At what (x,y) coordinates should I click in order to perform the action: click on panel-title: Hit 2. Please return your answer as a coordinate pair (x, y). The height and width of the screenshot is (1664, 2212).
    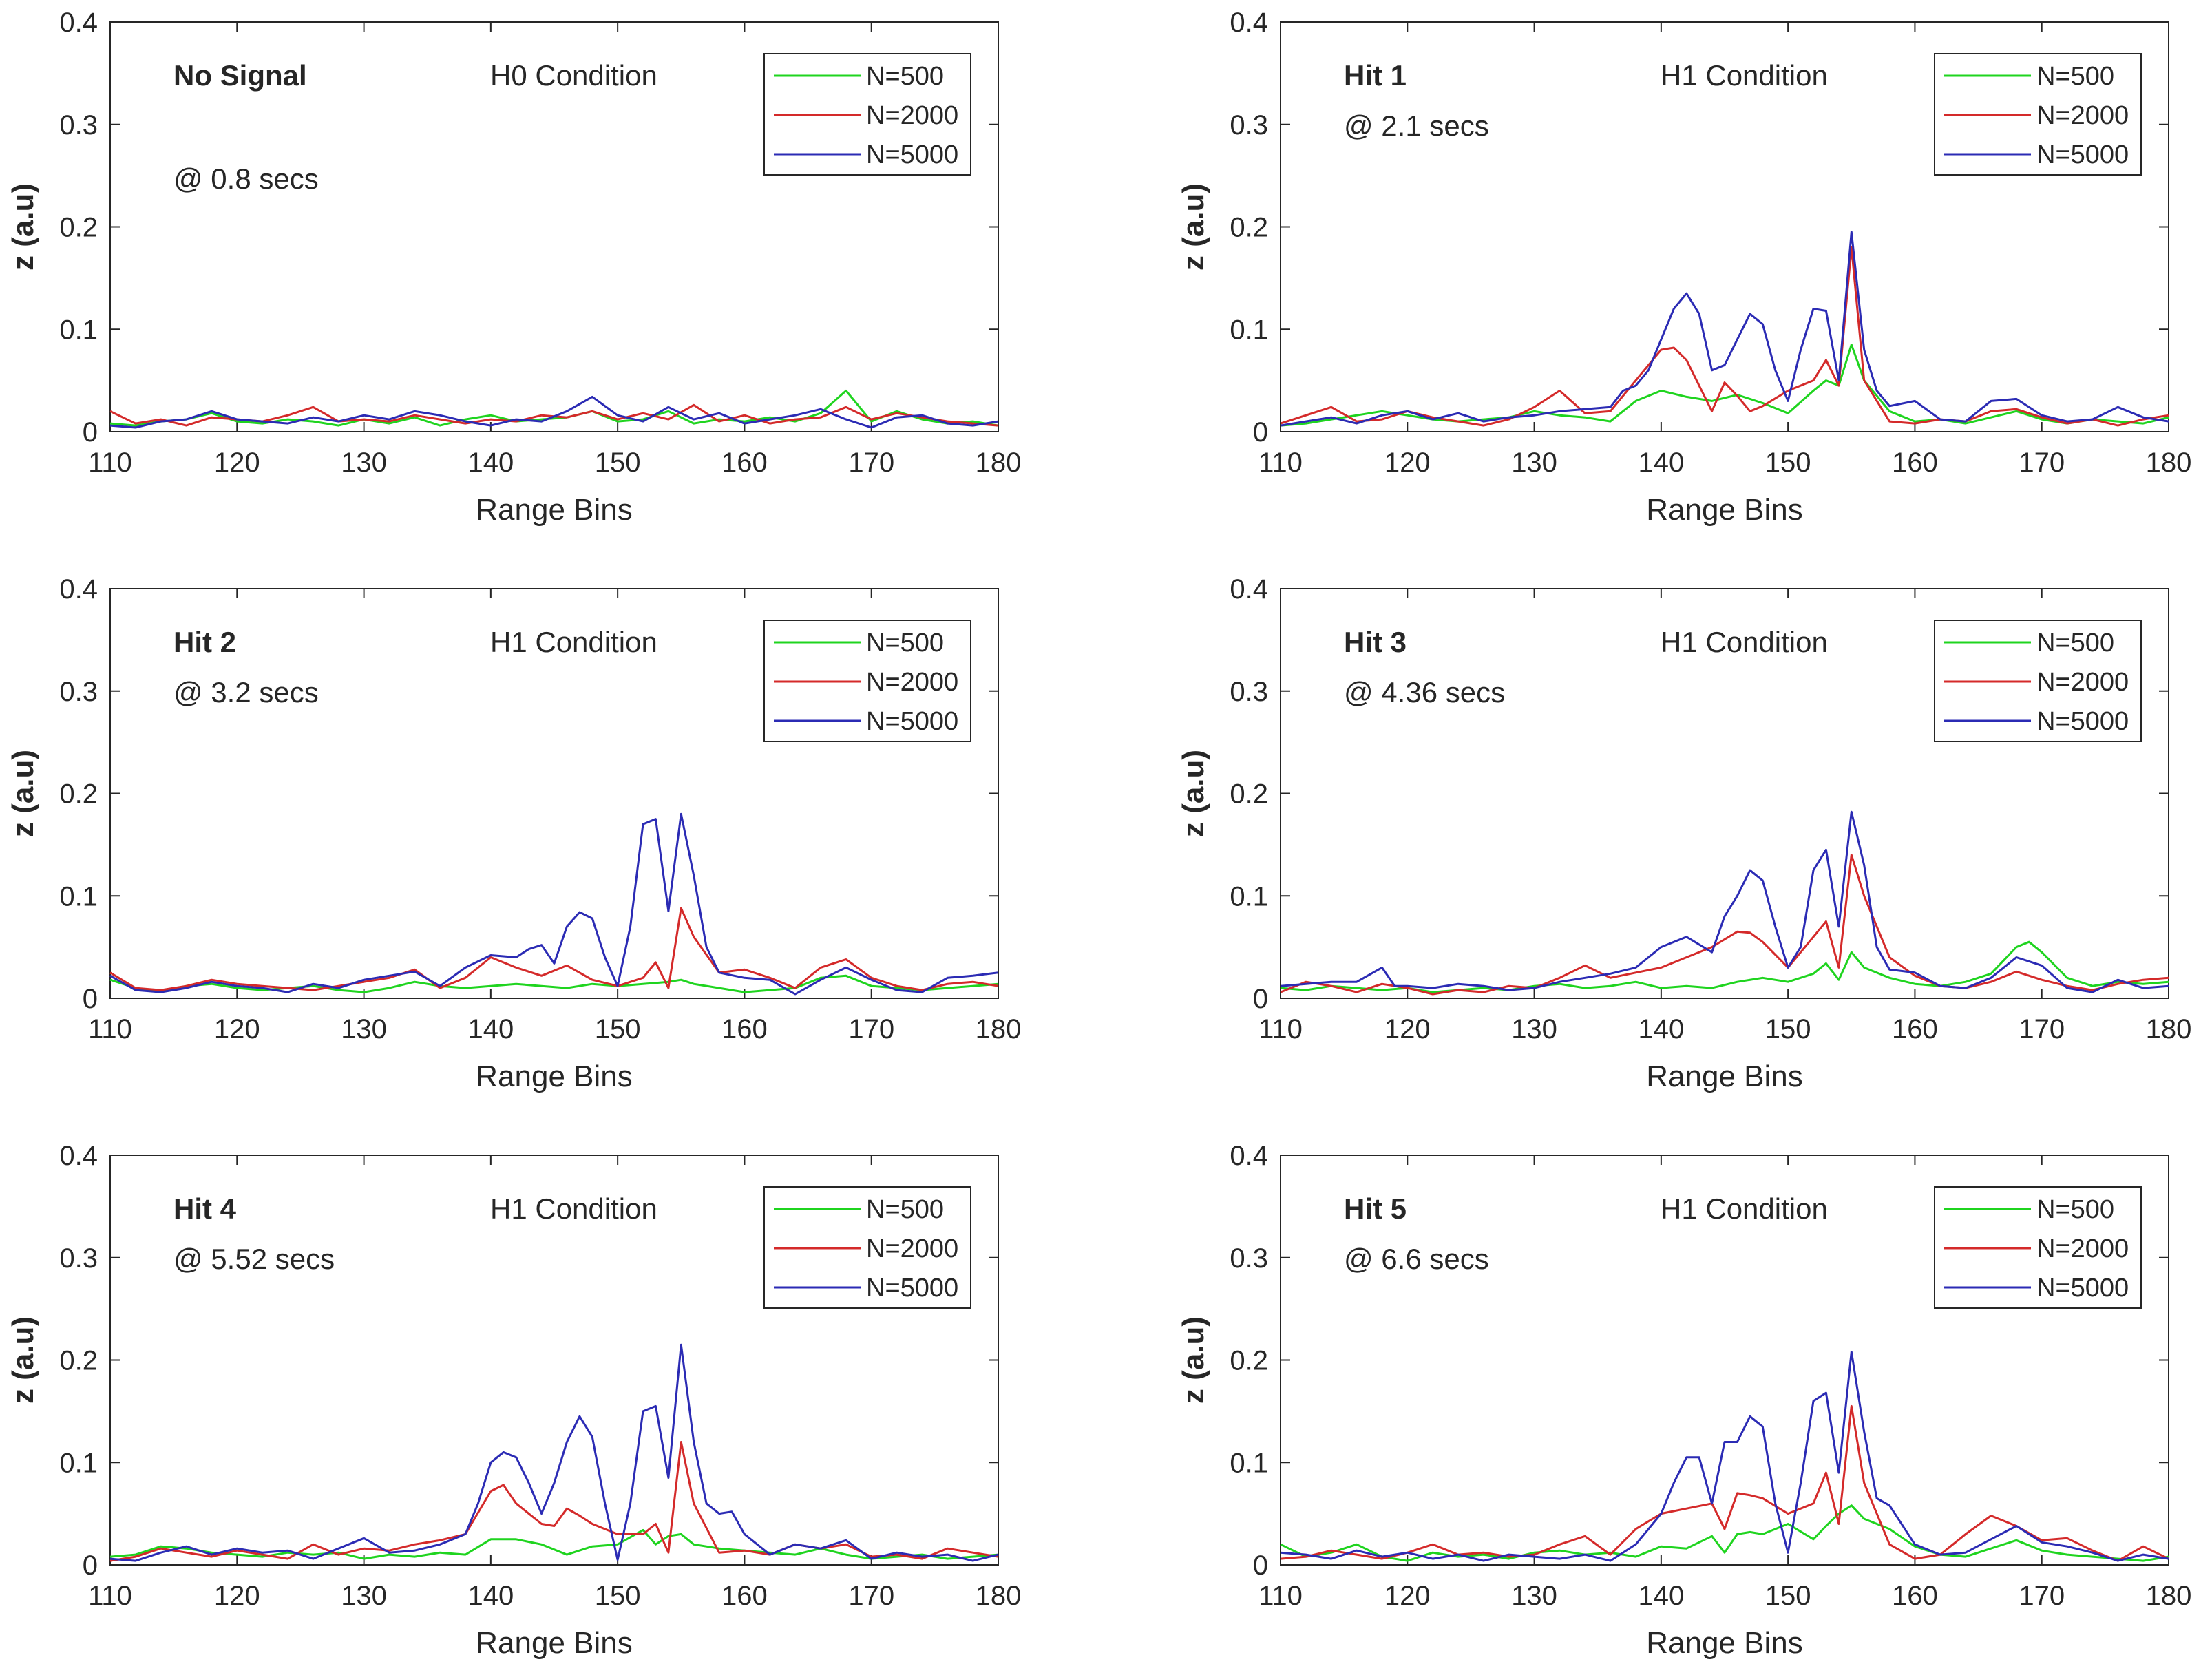
    Looking at the image, I should click on (204, 642).